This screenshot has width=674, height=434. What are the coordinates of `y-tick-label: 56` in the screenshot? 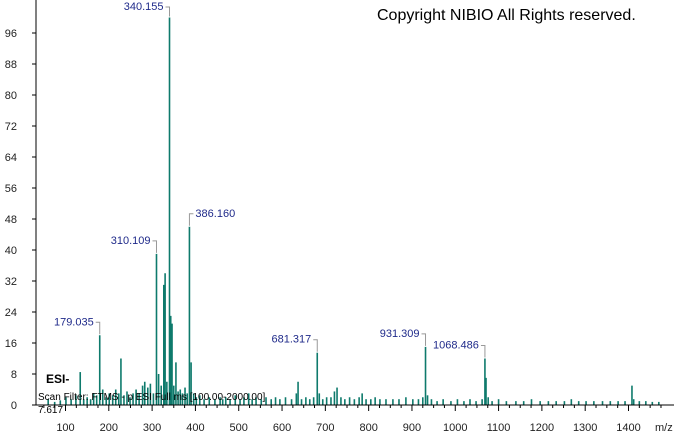 It's located at (11, 189).